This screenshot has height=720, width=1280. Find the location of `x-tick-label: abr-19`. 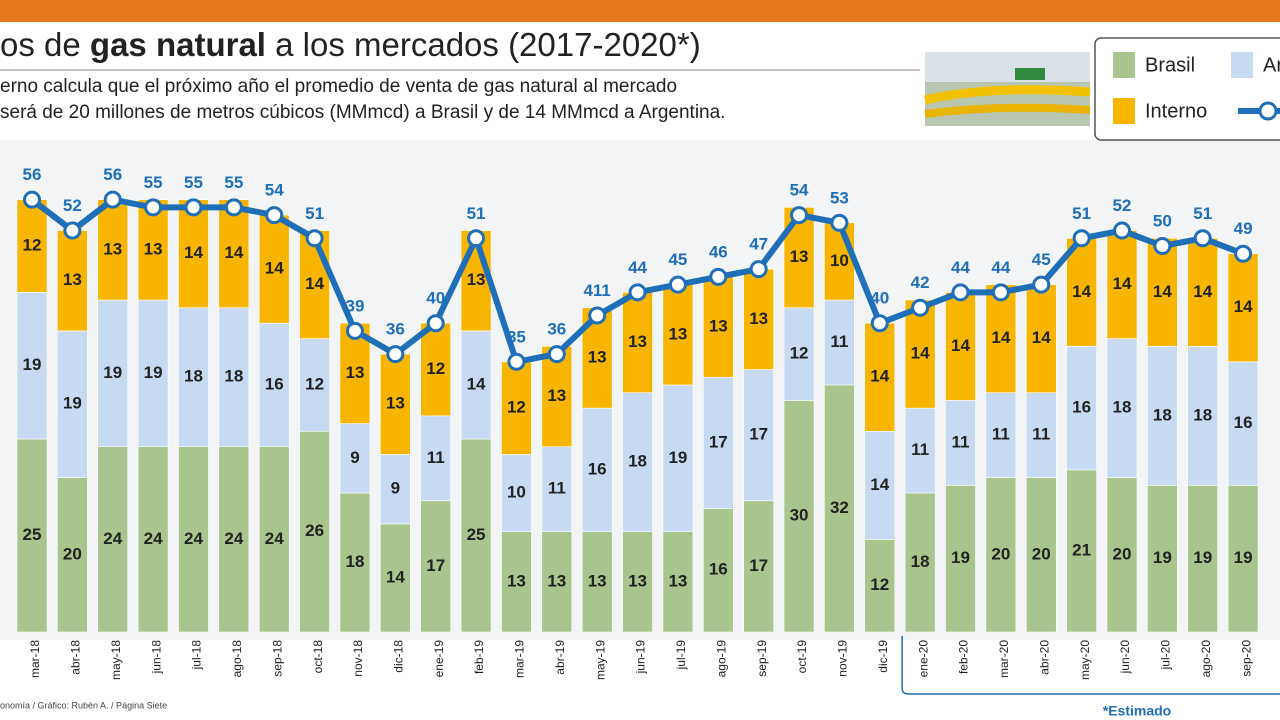

x-tick-label: abr-19 is located at coordinates (560, 657).